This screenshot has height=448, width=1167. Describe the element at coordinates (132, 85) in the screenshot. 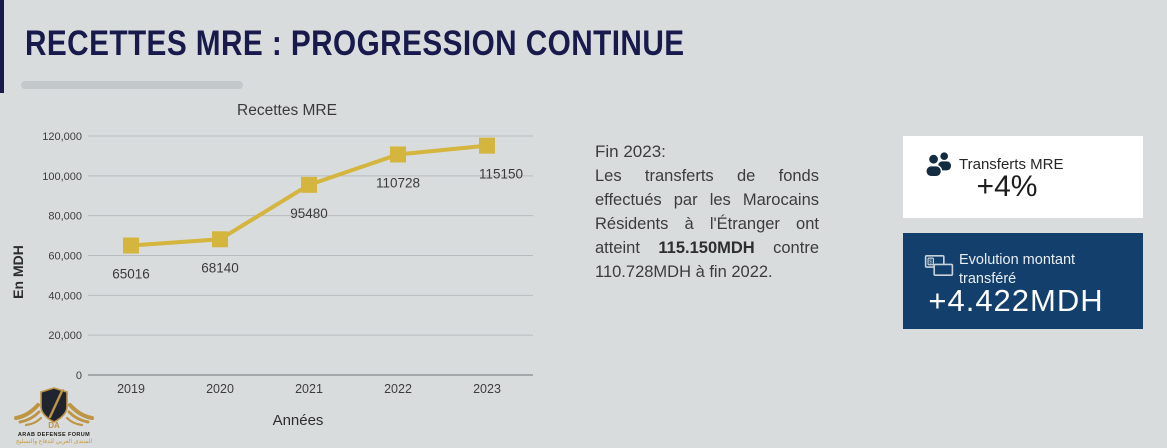

I see `title-underline` at that location.